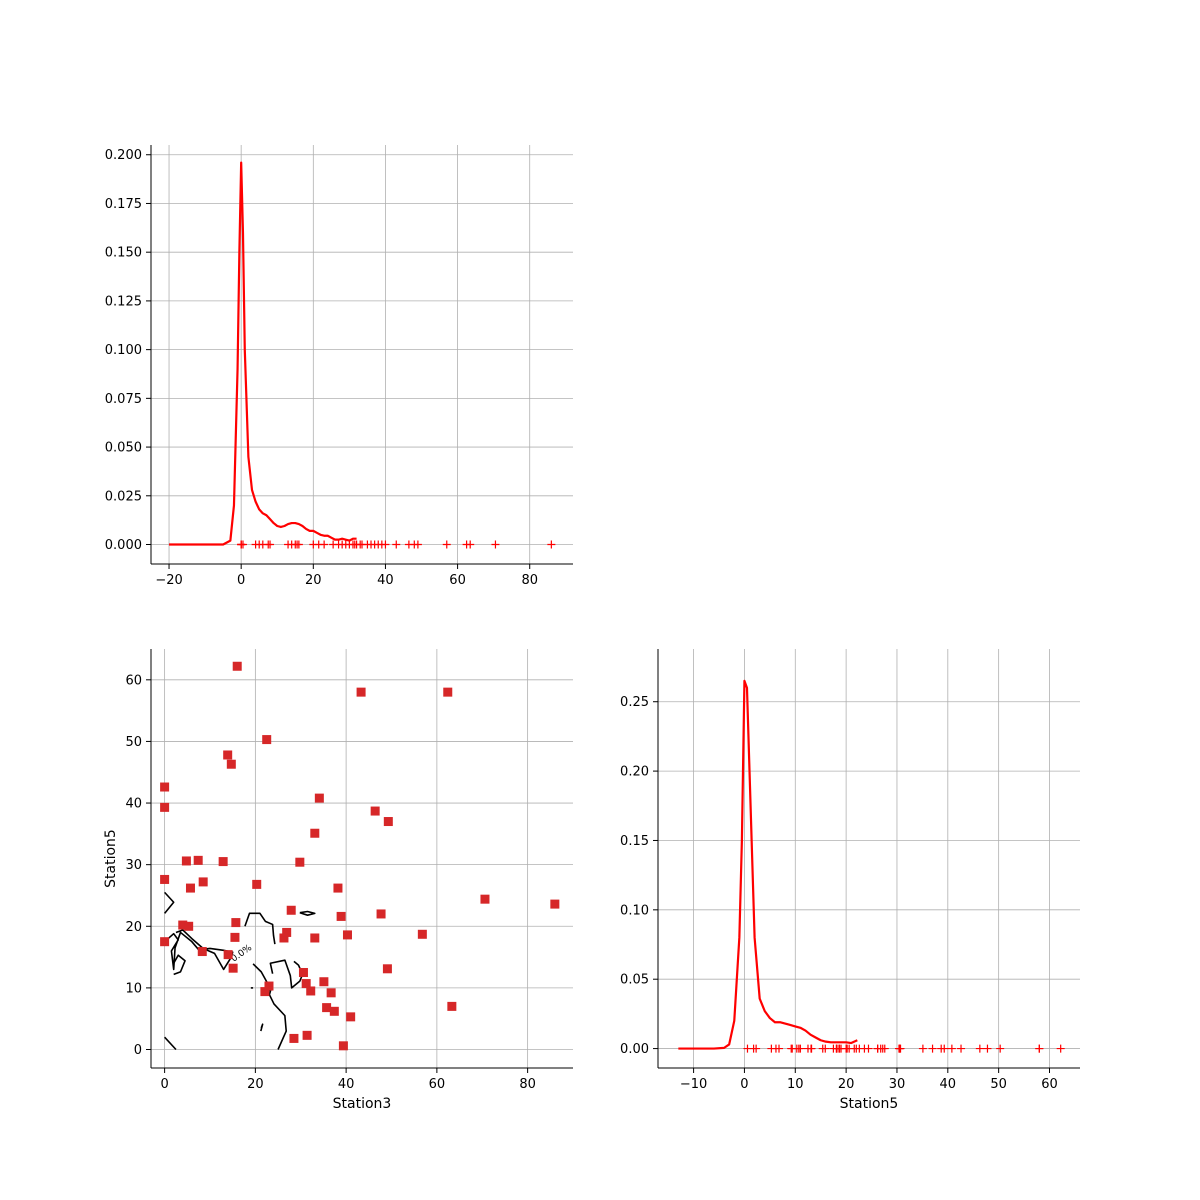  What do you see at coordinates (634, 702) in the screenshot?
I see `y-tick-label: 0.25` at bounding box center [634, 702].